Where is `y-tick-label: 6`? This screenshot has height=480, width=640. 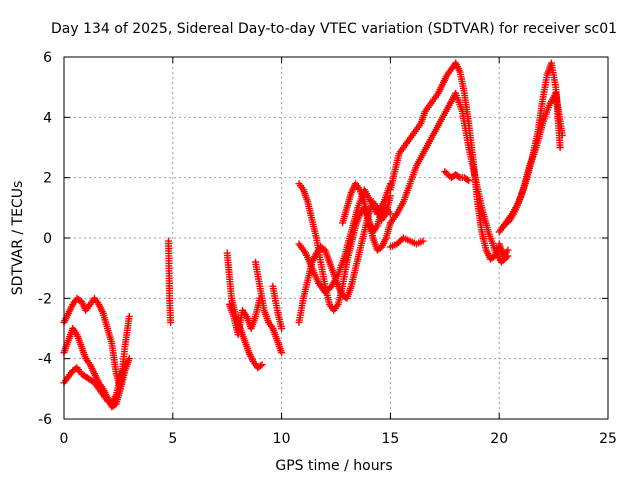
y-tick-label: 6 is located at coordinates (47, 58).